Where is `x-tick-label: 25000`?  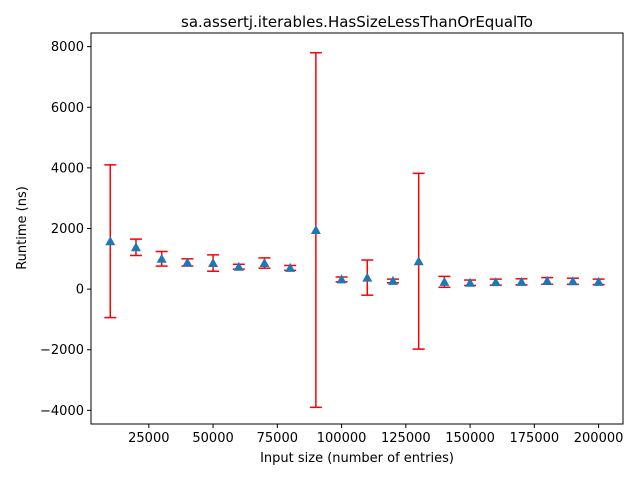
x-tick-label: 25000 is located at coordinates (148, 438).